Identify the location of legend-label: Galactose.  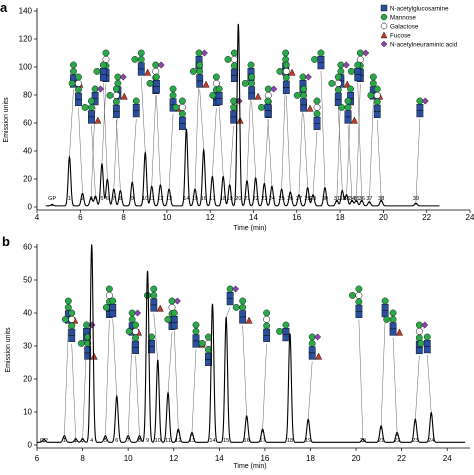
(404, 26).